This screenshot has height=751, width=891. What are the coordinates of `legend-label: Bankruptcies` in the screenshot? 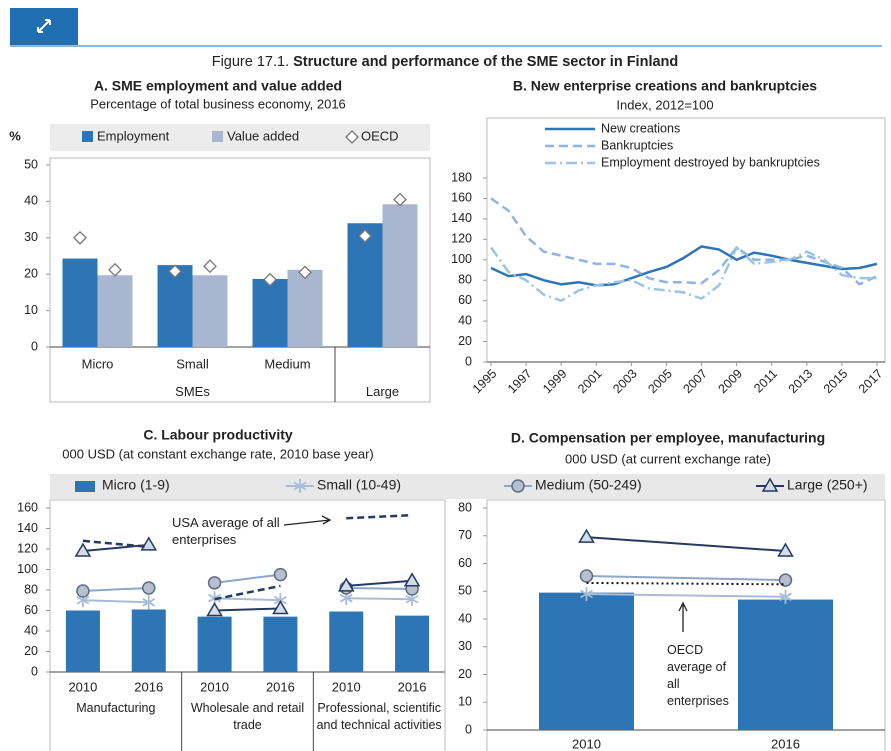 It's located at (637, 145).